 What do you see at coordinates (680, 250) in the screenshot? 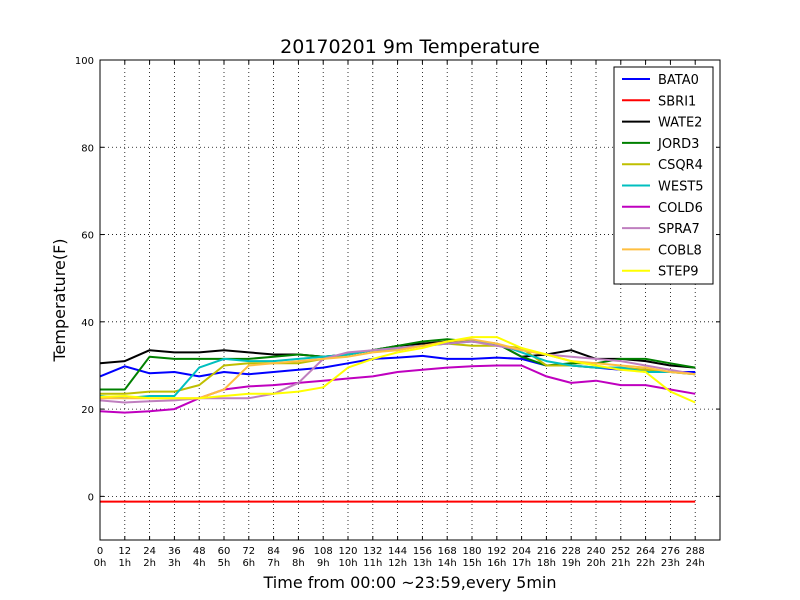
I see `legend-label: COBL8` at bounding box center [680, 250].